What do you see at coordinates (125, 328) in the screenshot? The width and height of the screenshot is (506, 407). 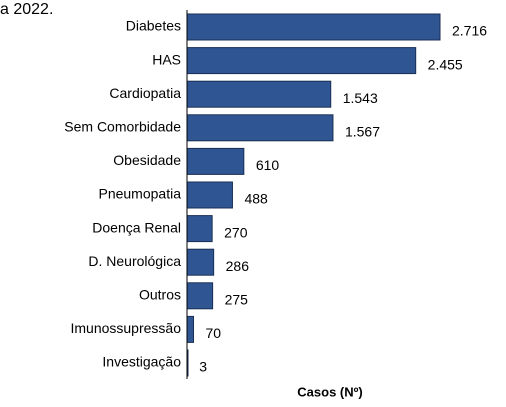 I see `category-label: Imunossupressão` at bounding box center [125, 328].